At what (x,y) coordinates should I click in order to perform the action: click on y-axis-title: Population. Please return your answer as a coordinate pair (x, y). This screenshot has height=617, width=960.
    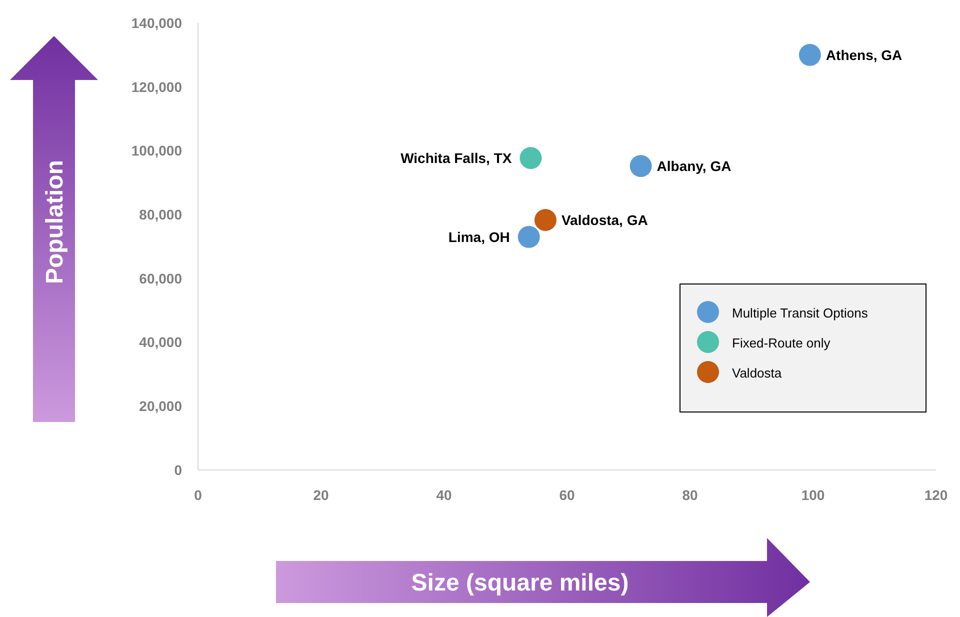
    Looking at the image, I should click on (54, 222).